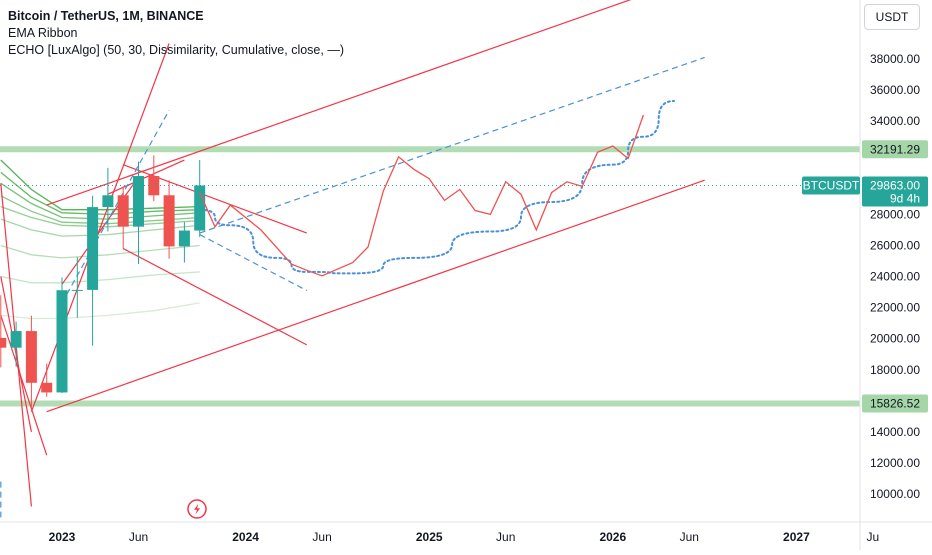  Describe the element at coordinates (892, 17) in the screenshot. I see `currency-selector: USDT` at that location.